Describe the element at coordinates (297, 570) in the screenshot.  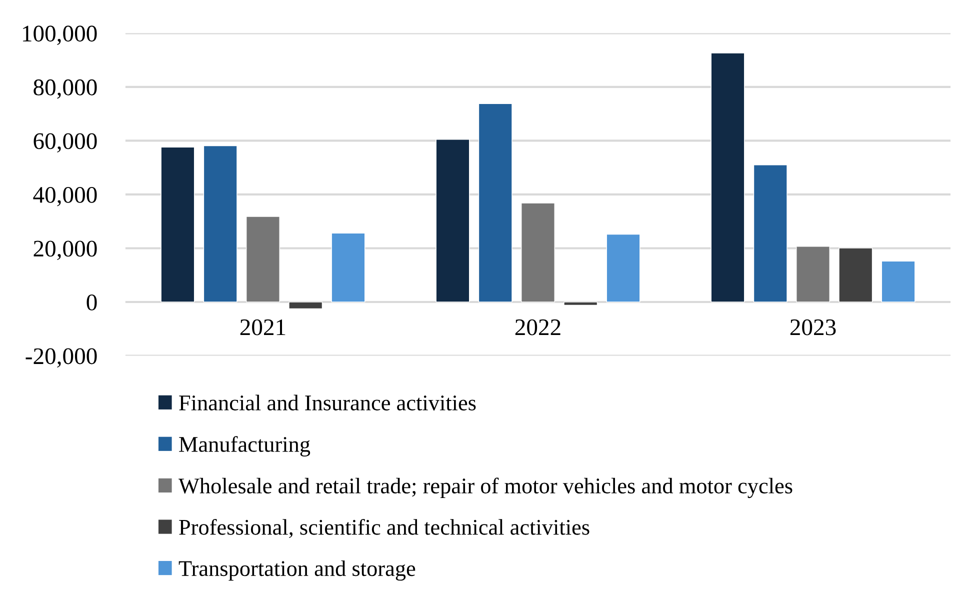
I see `legend-label: Transportation and storage` at that location.